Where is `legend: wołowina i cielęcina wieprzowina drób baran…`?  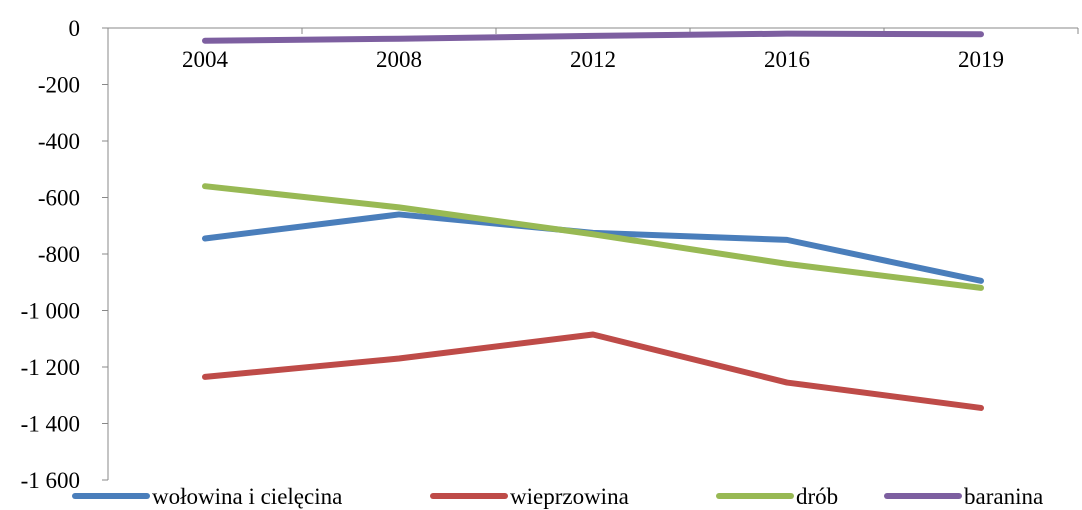 legend: wołowina i cielęcina wieprzowina drób baran… is located at coordinates (557, 496).